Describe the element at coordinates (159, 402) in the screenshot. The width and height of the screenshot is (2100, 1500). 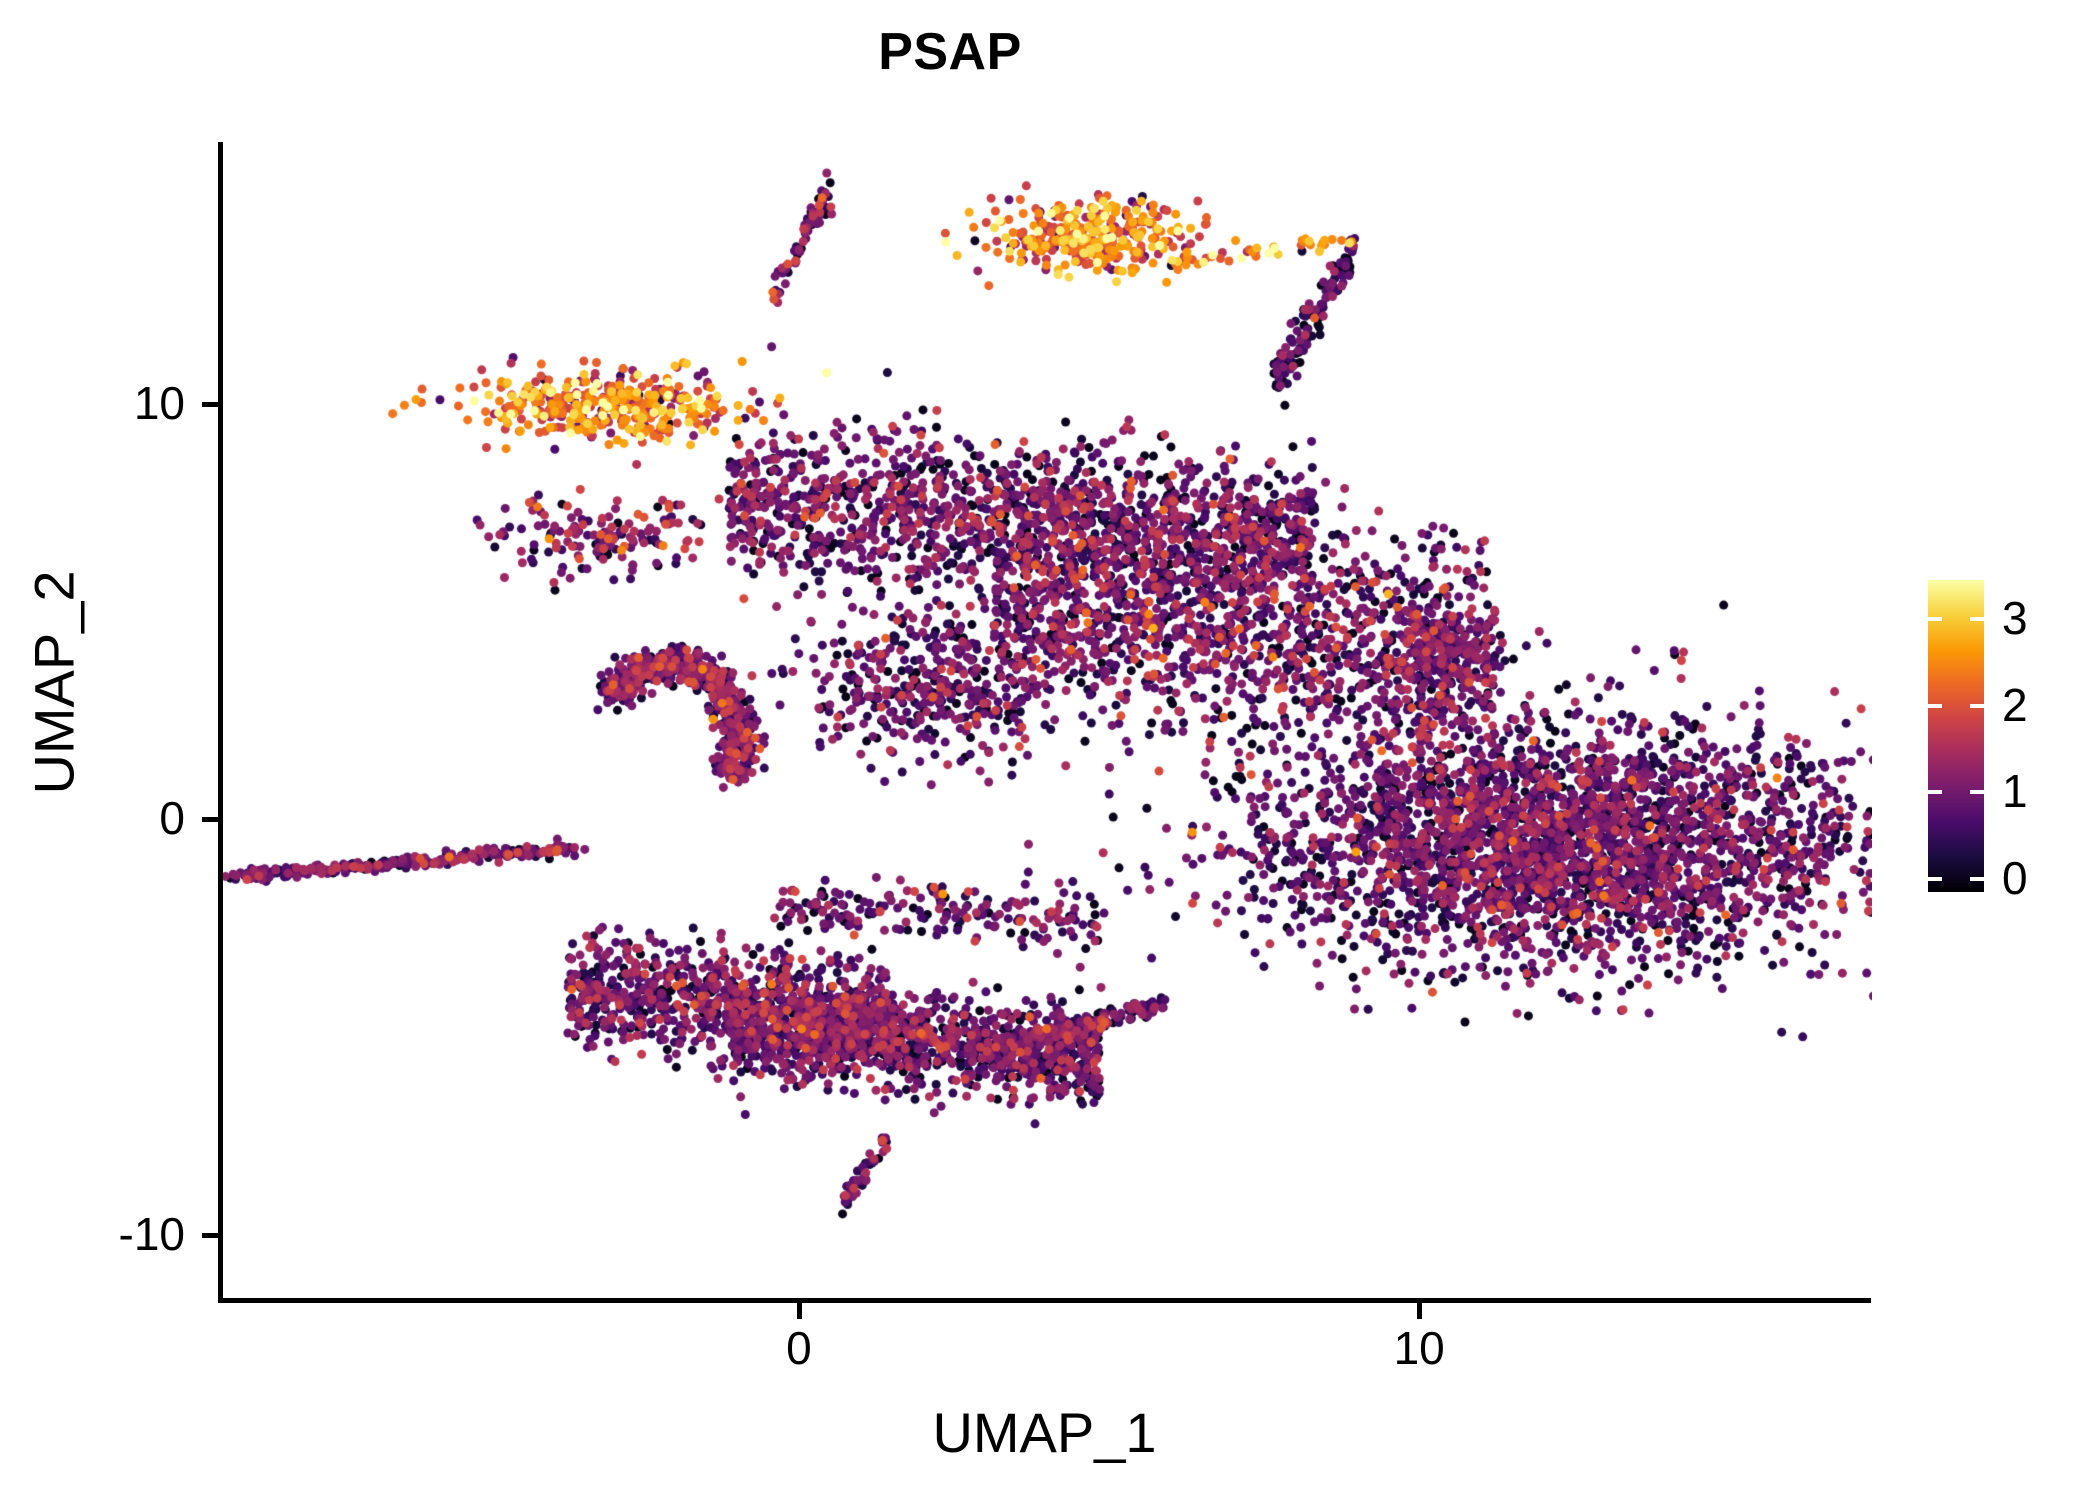
I see `y-tick-label: 10` at that location.